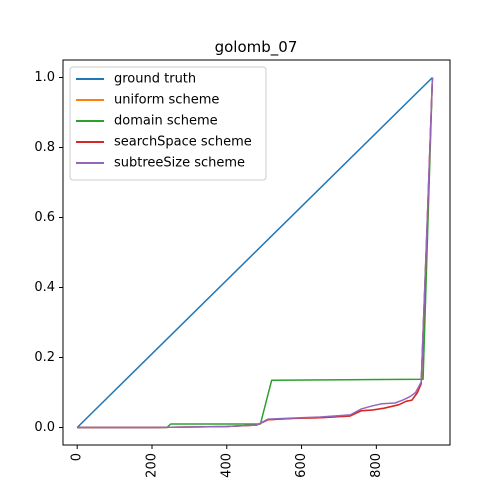  I want to click on legend-label-2: domain scheme, so click(166, 121).